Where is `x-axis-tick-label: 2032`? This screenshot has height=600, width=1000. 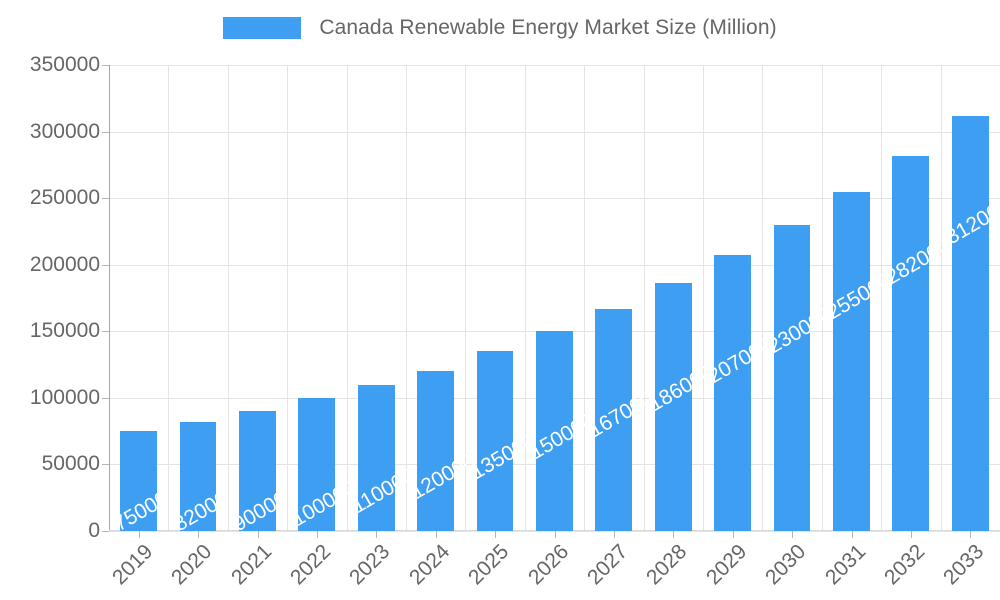 x-axis-tick-label: 2032 is located at coordinates (904, 565).